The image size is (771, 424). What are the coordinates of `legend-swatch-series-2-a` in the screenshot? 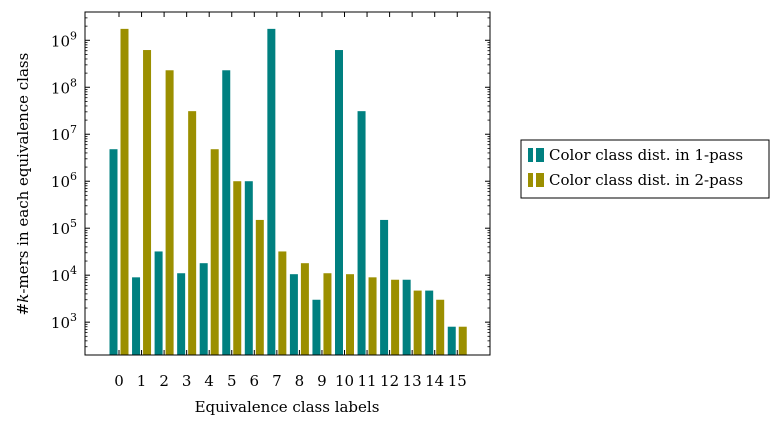 It's located at (530, 180).